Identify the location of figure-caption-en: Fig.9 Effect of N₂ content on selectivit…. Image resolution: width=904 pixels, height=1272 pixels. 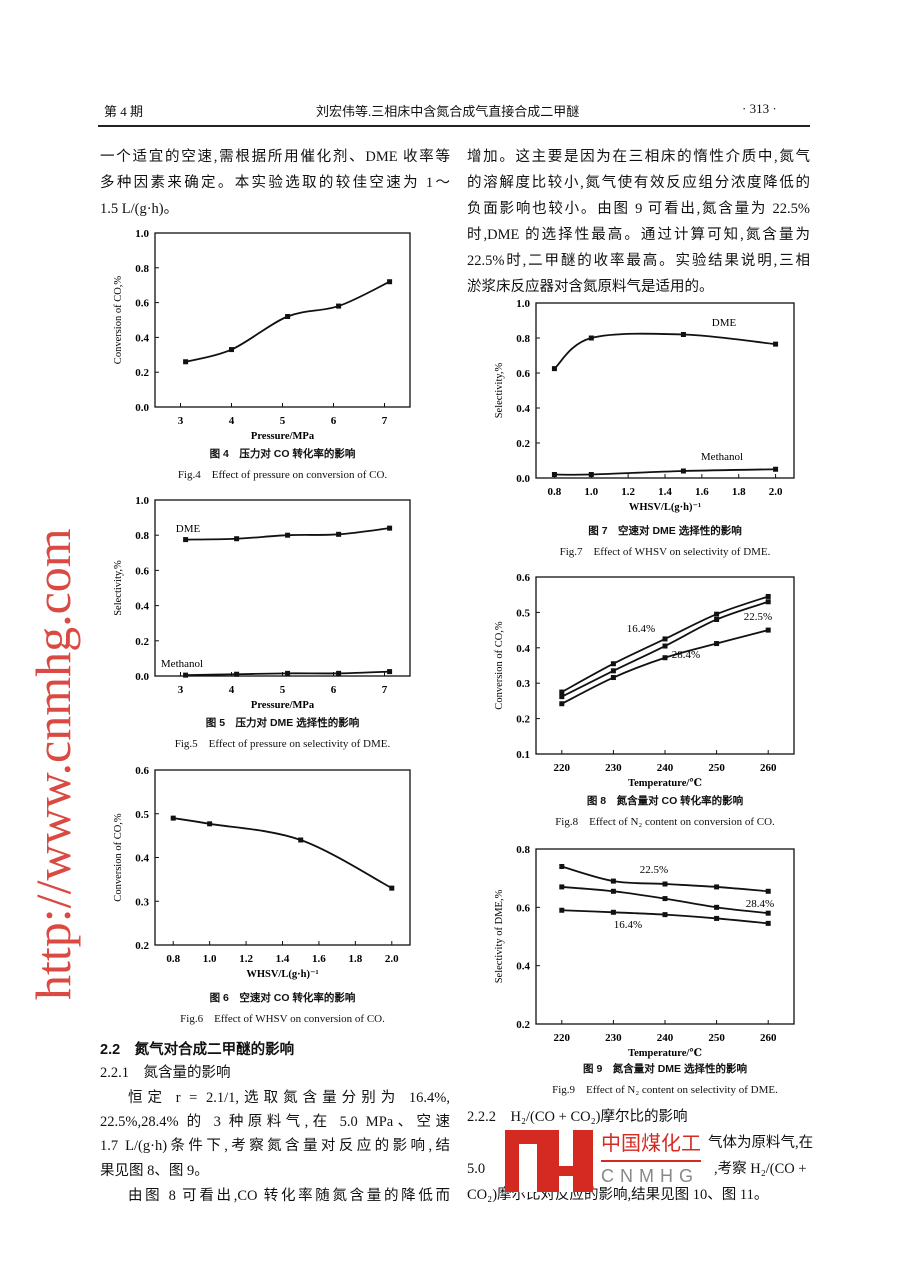
(665, 1090).